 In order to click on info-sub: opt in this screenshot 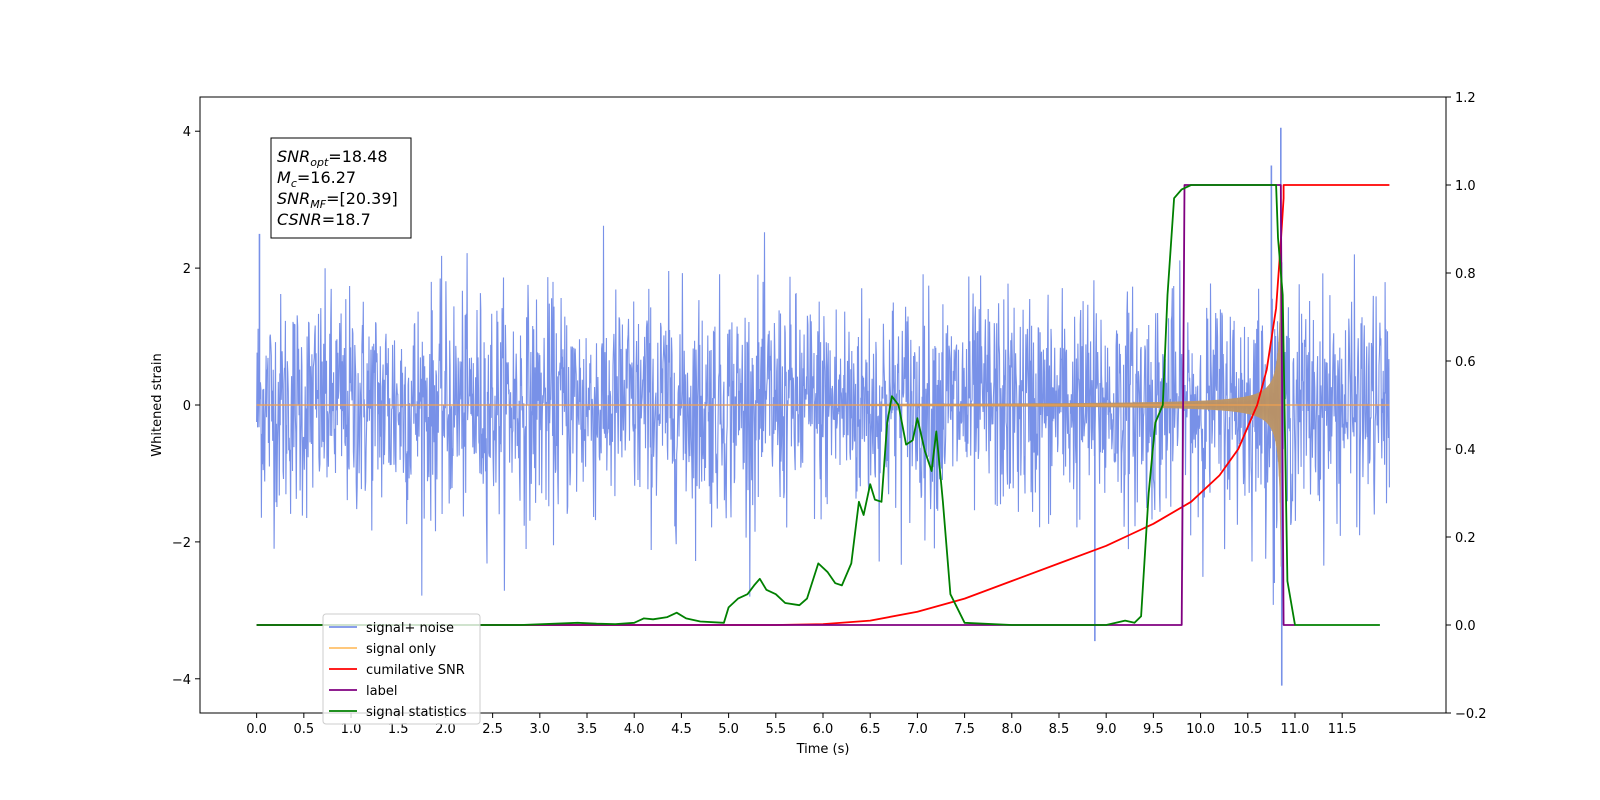, I will do `click(319, 162)`.